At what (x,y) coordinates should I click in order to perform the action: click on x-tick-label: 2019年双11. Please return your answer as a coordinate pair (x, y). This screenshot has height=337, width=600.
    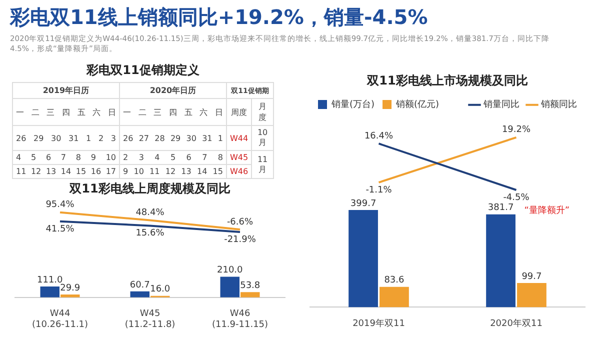
    Looking at the image, I should click on (378, 323).